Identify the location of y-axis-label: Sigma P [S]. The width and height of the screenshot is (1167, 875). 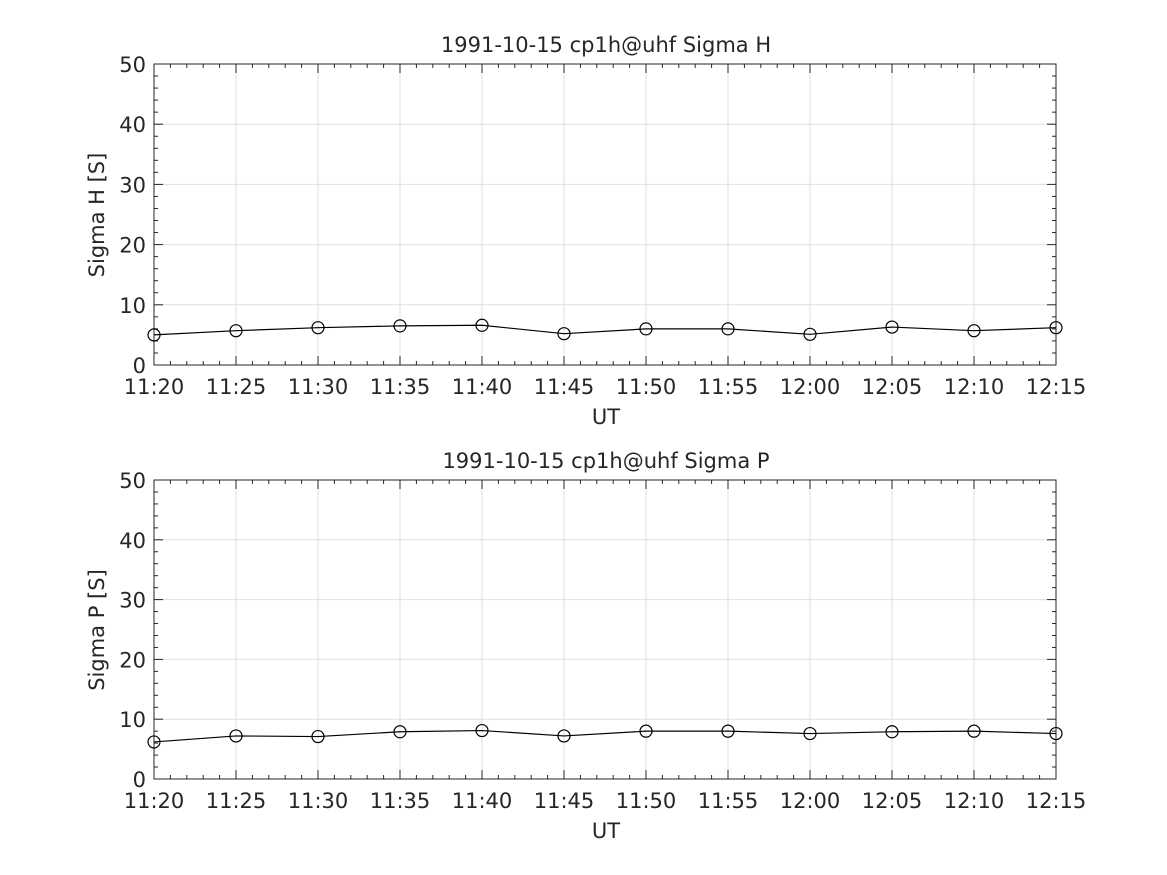
(97, 630).